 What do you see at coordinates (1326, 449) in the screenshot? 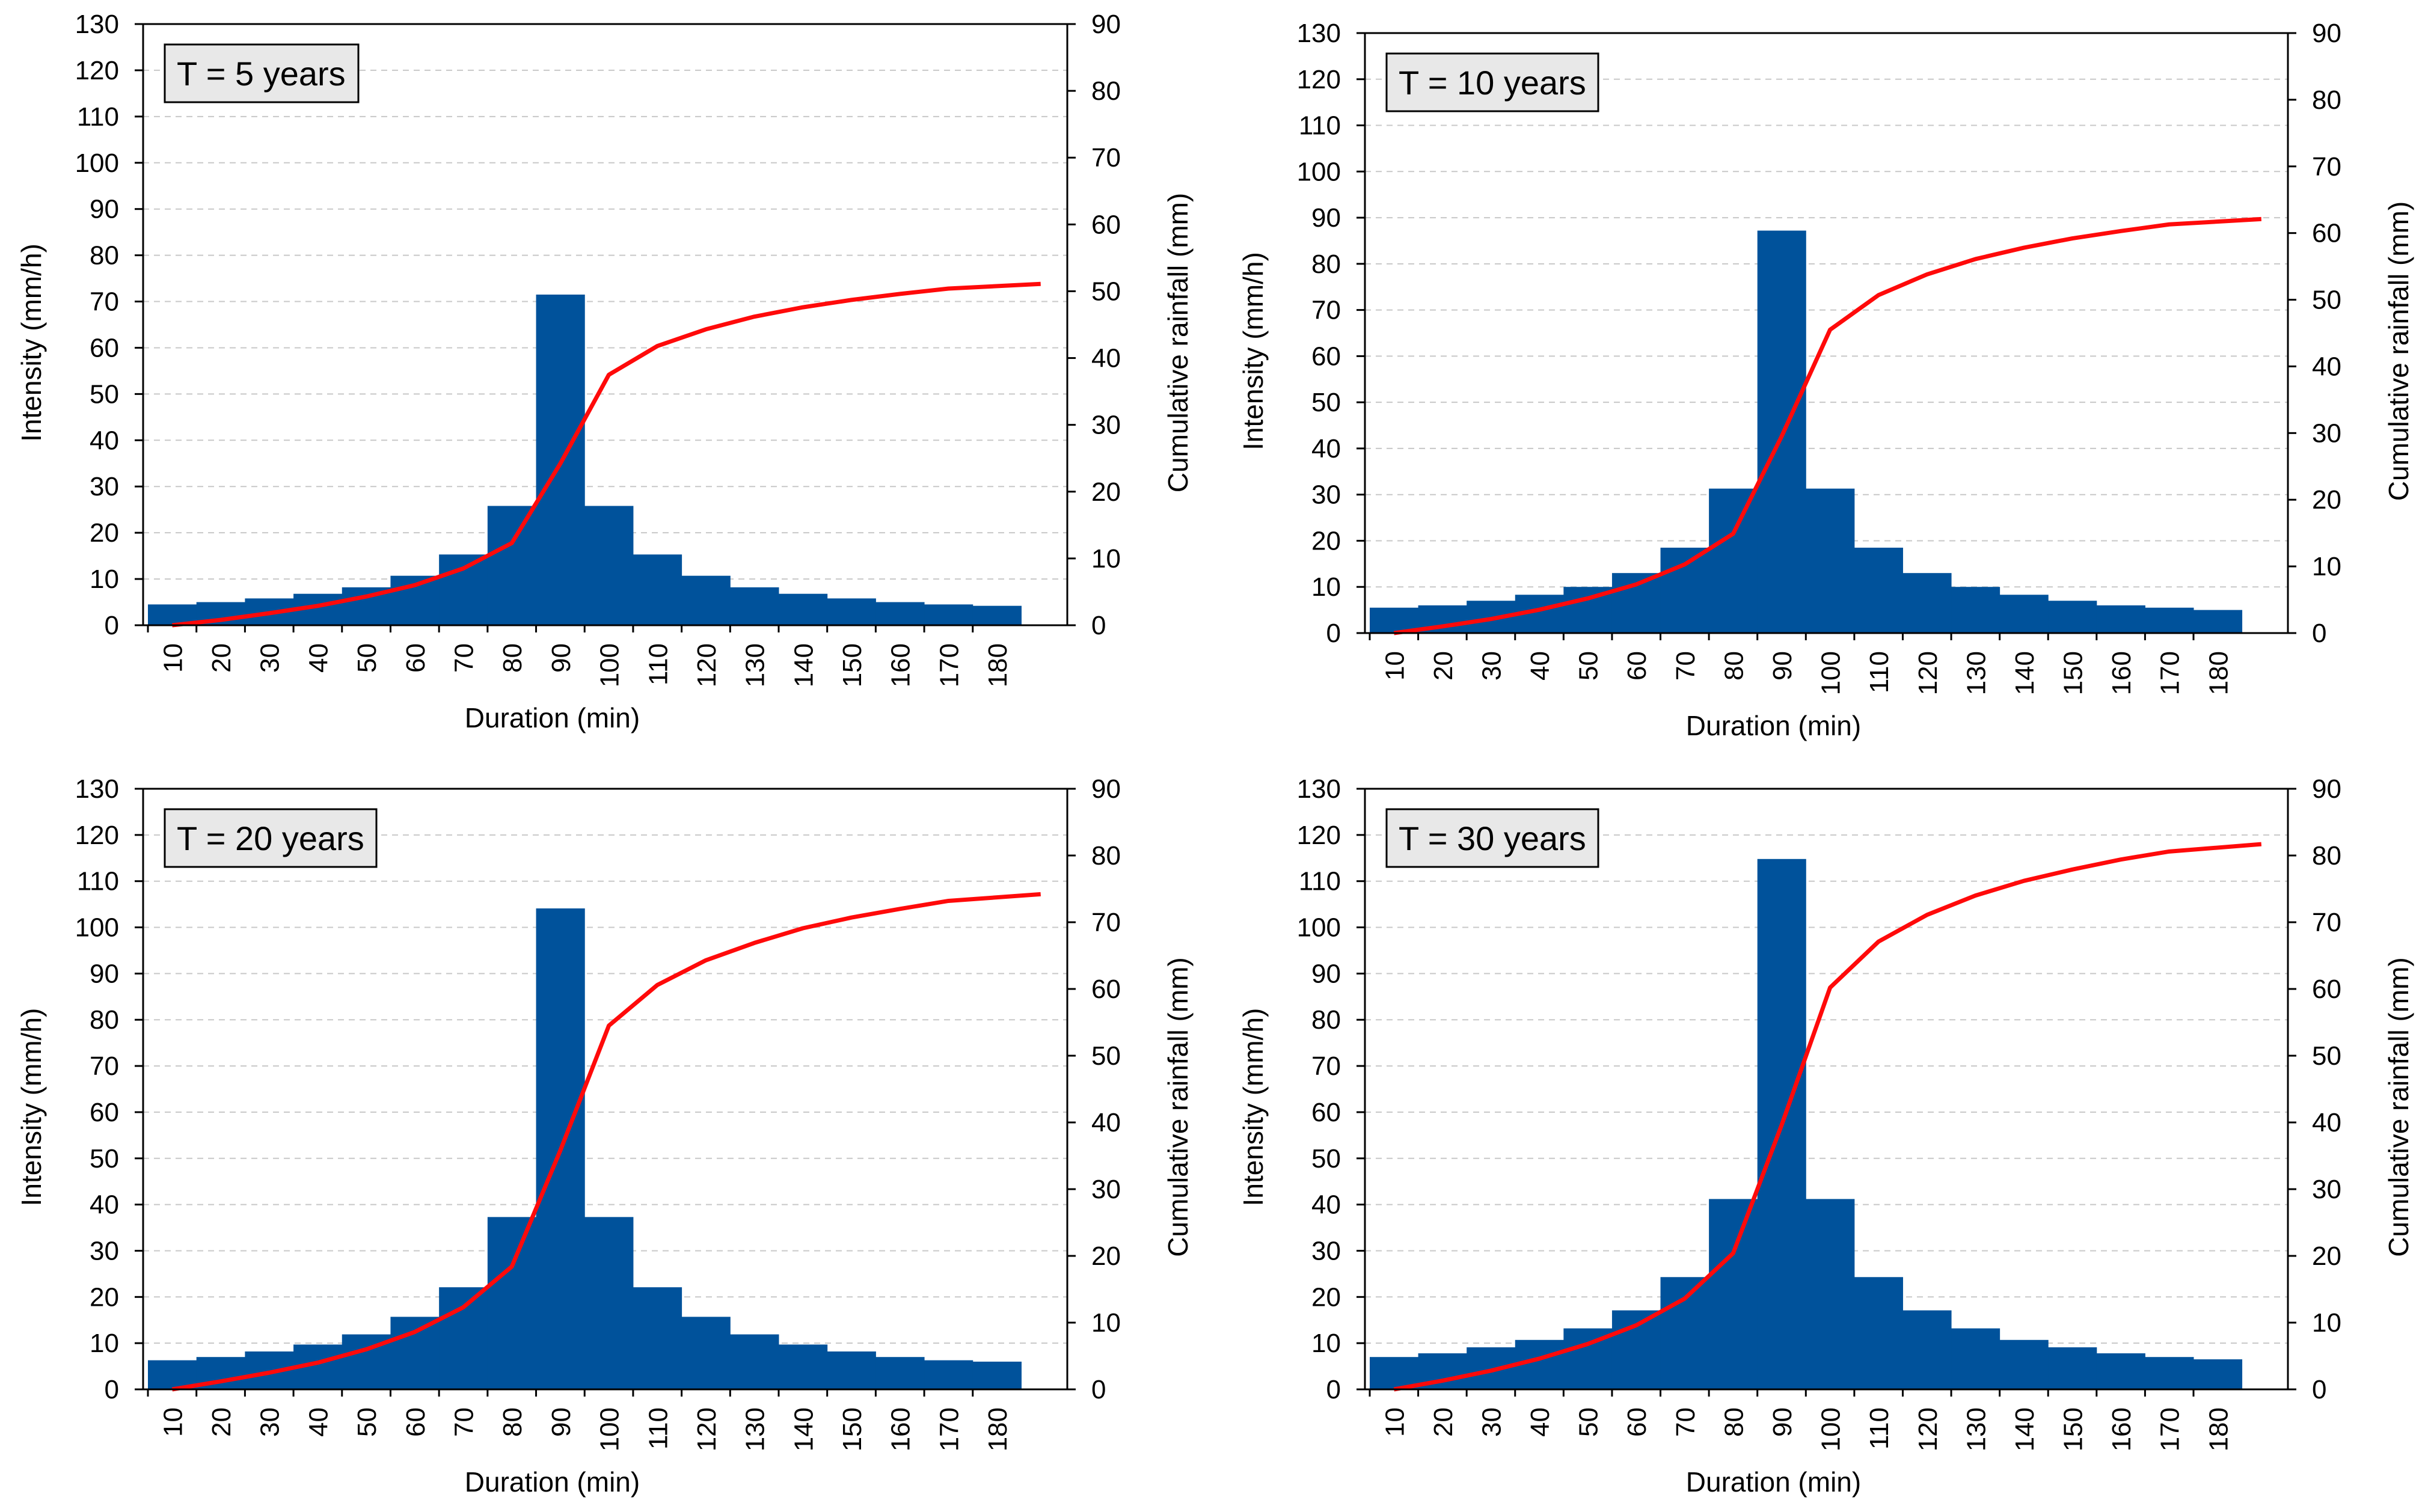
I see `y-tick-label: 40` at bounding box center [1326, 449].